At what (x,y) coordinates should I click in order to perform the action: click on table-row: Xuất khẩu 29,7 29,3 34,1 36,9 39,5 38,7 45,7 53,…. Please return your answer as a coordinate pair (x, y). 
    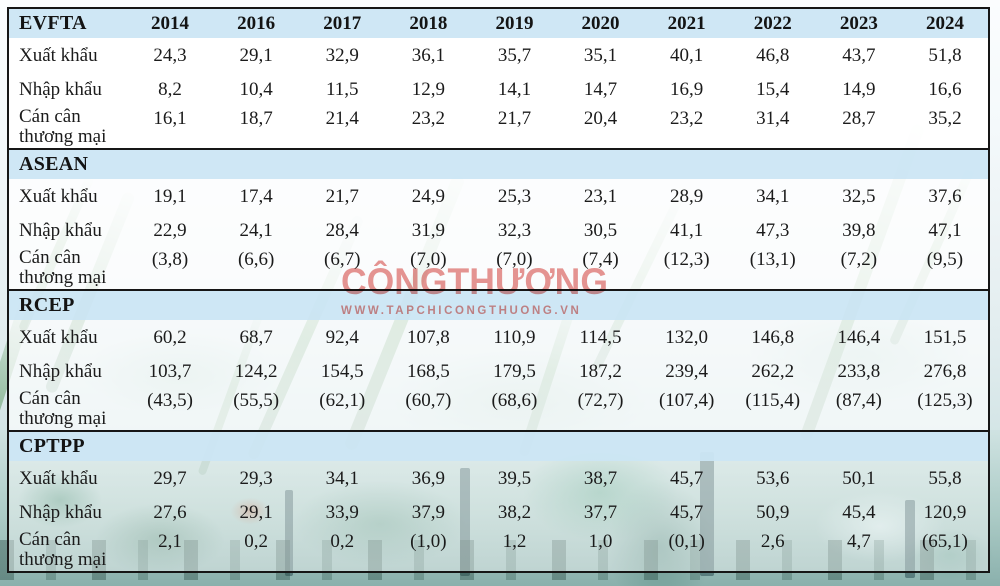
    Looking at the image, I should click on (498, 478).